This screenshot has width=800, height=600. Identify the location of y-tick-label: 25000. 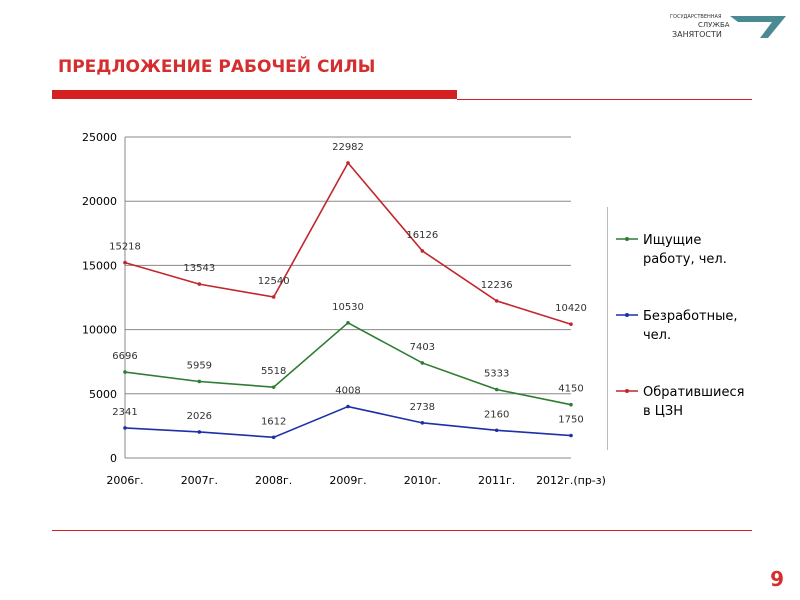
(99, 137).